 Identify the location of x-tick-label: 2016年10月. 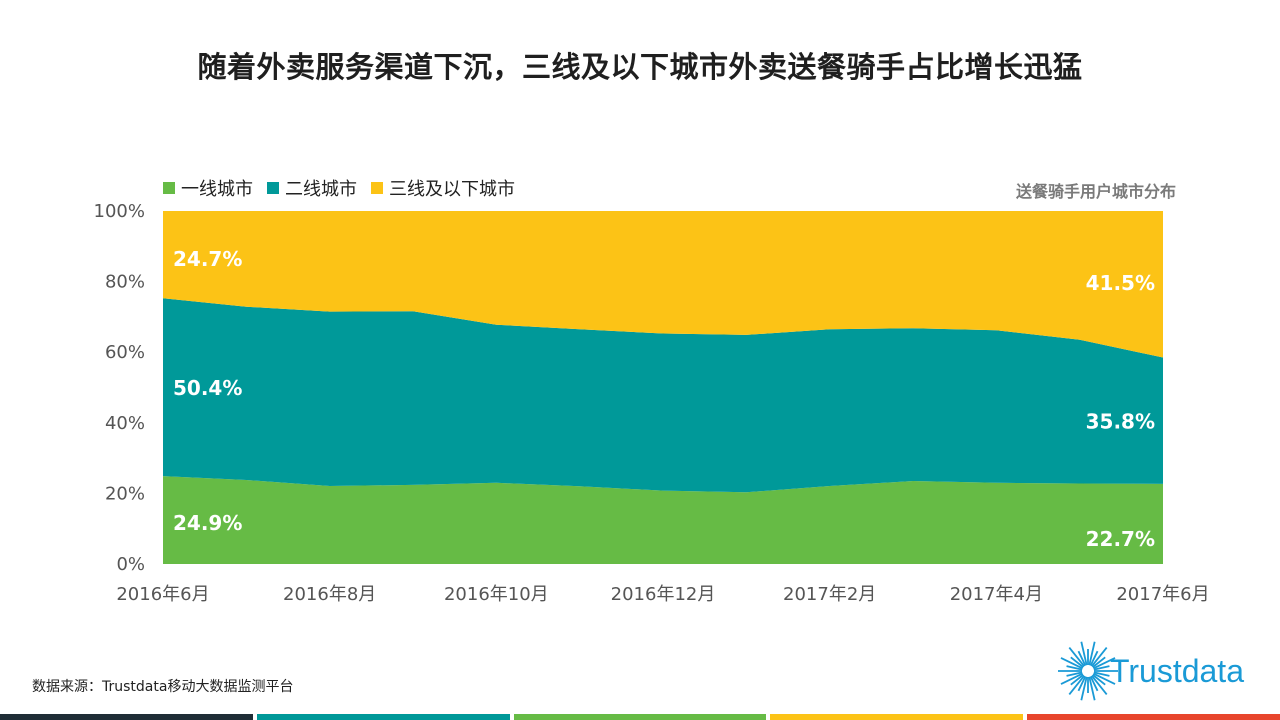
(496, 594).